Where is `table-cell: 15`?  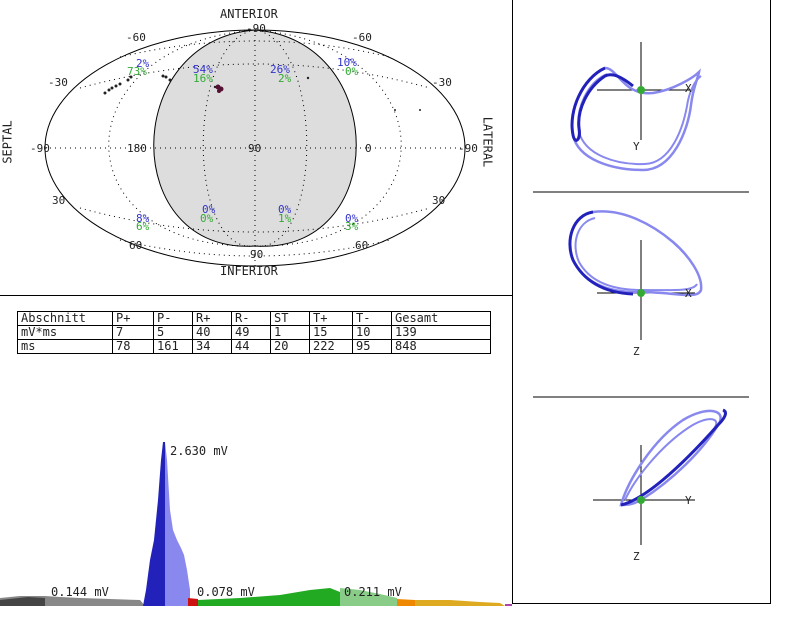
table-cell: 15 is located at coordinates (331, 332).